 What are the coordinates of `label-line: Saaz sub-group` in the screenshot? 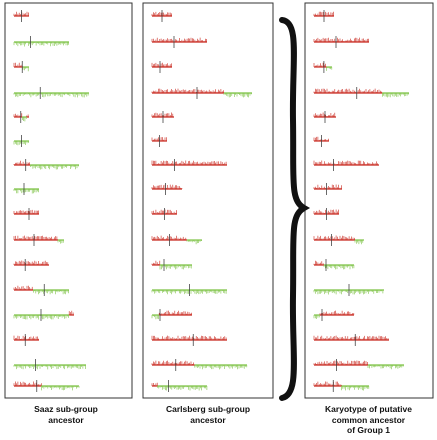 It's located at (66, 409).